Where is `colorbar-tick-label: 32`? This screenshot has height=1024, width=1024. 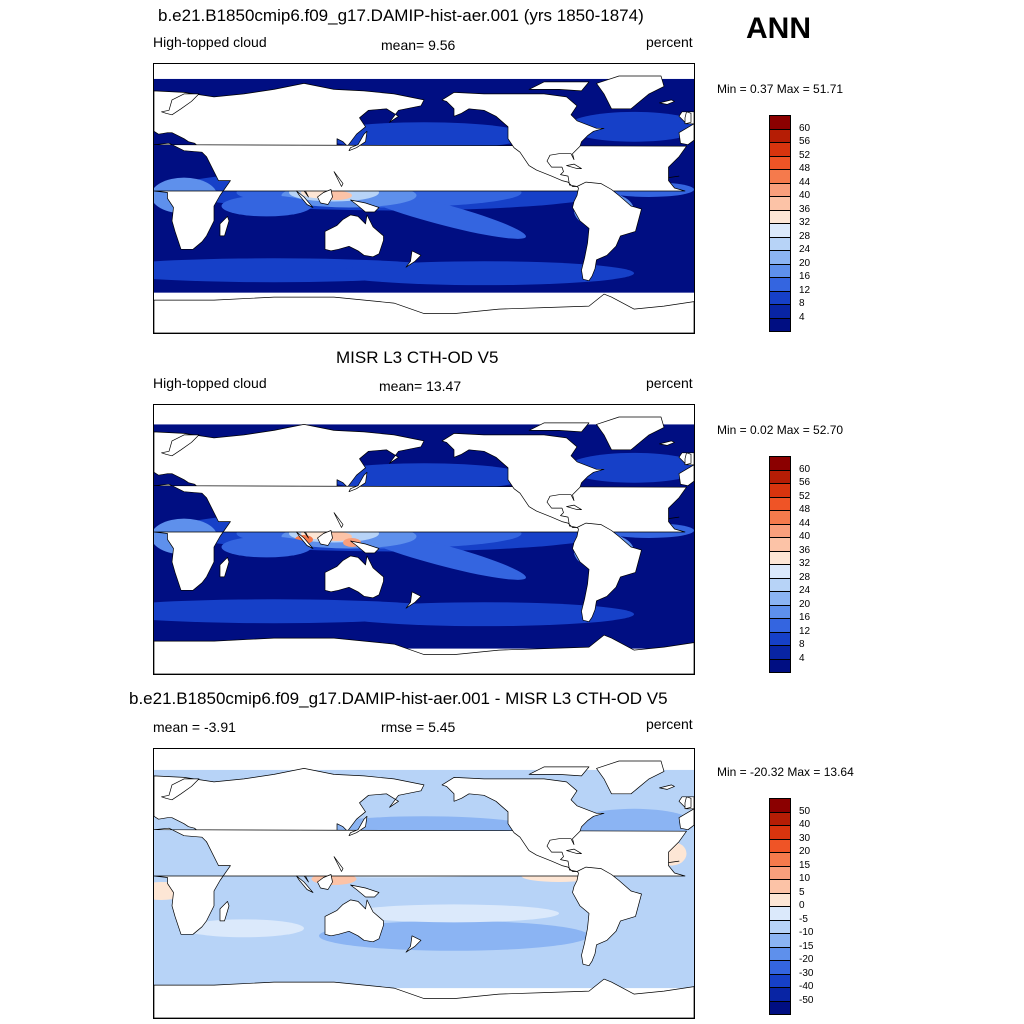 colorbar-tick-label: 32 is located at coordinates (805, 563).